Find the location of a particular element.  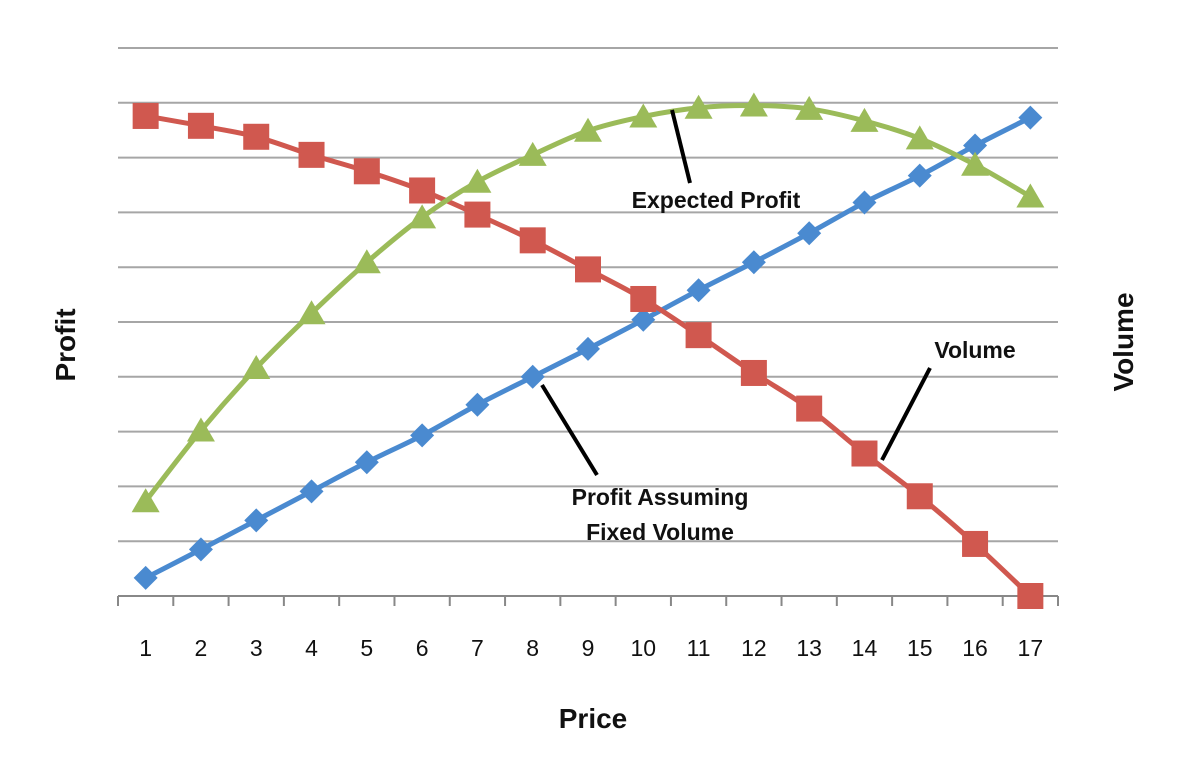

x-tick-label: 5 is located at coordinates (366, 648).